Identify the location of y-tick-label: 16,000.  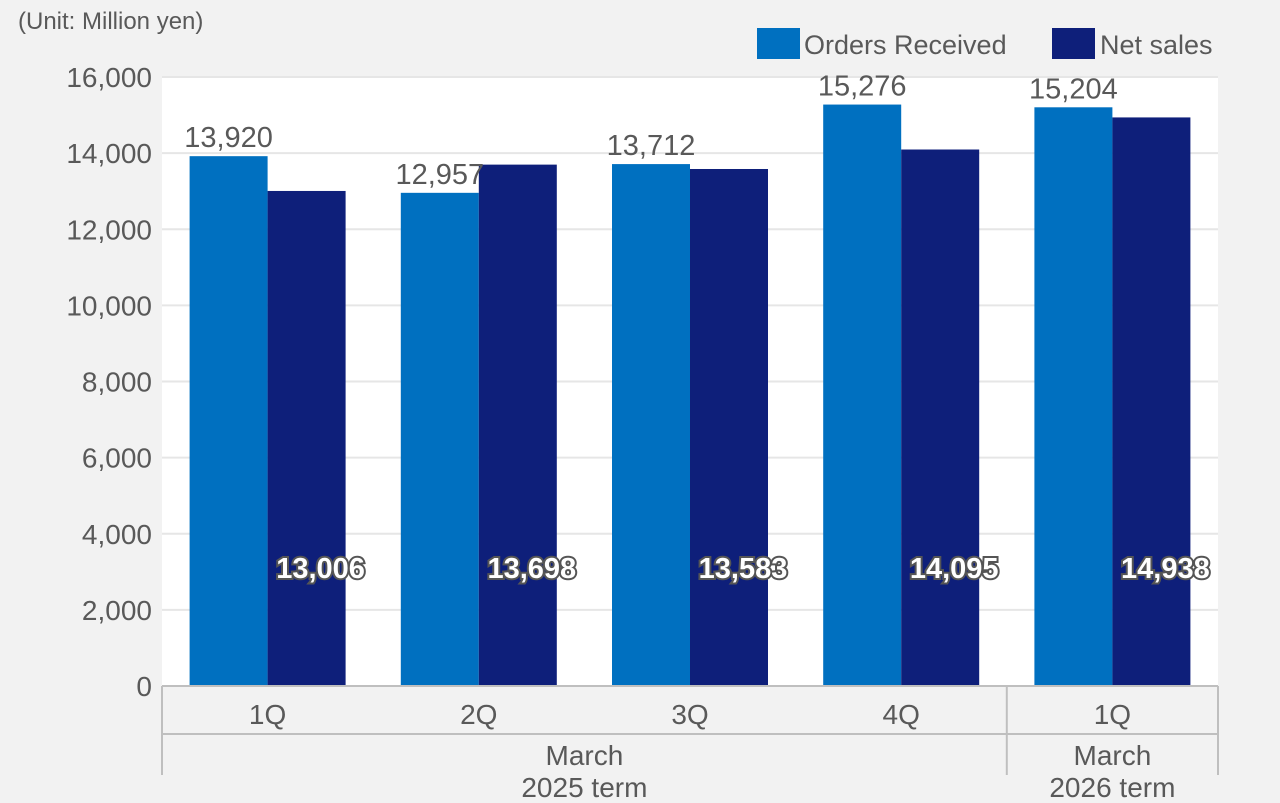
(109, 77).